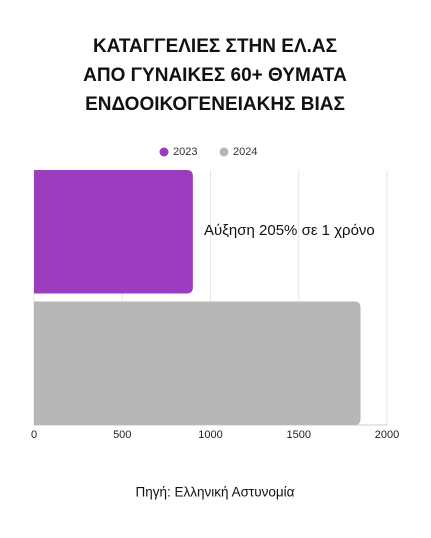  What do you see at coordinates (215, 492) in the screenshot?
I see `source: Πηγή: Ελληνική Αστυνομία` at bounding box center [215, 492].